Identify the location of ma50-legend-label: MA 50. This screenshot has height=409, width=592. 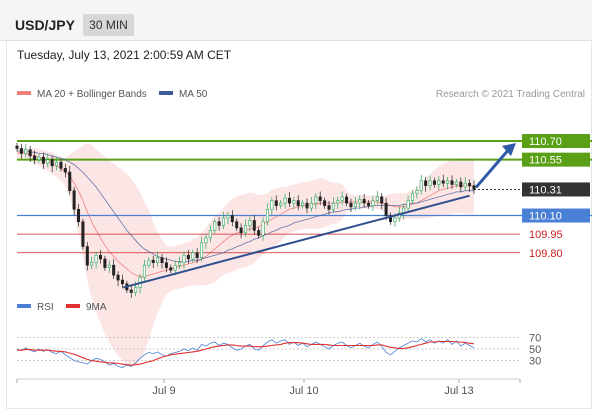
(193, 94).